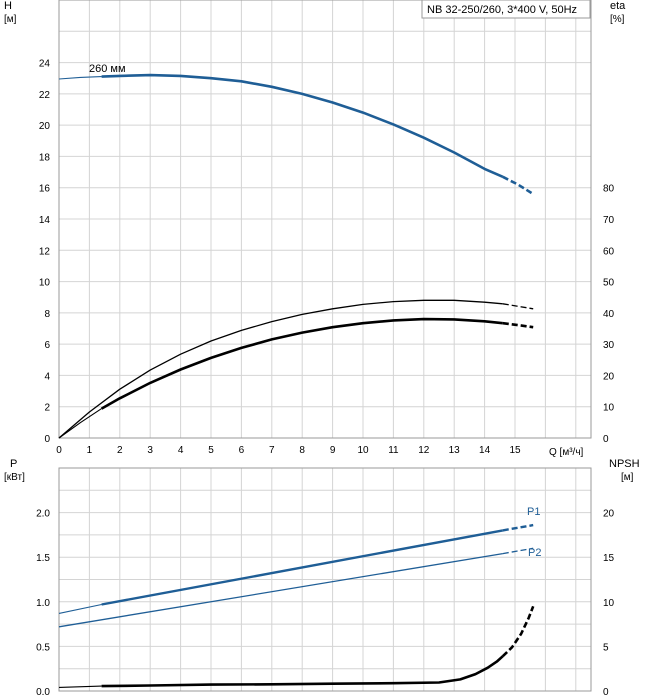 Image resolution: width=658 pixels, height=700 pixels. What do you see at coordinates (333, 450) in the screenshot?
I see `x-tick-label: 9` at bounding box center [333, 450].